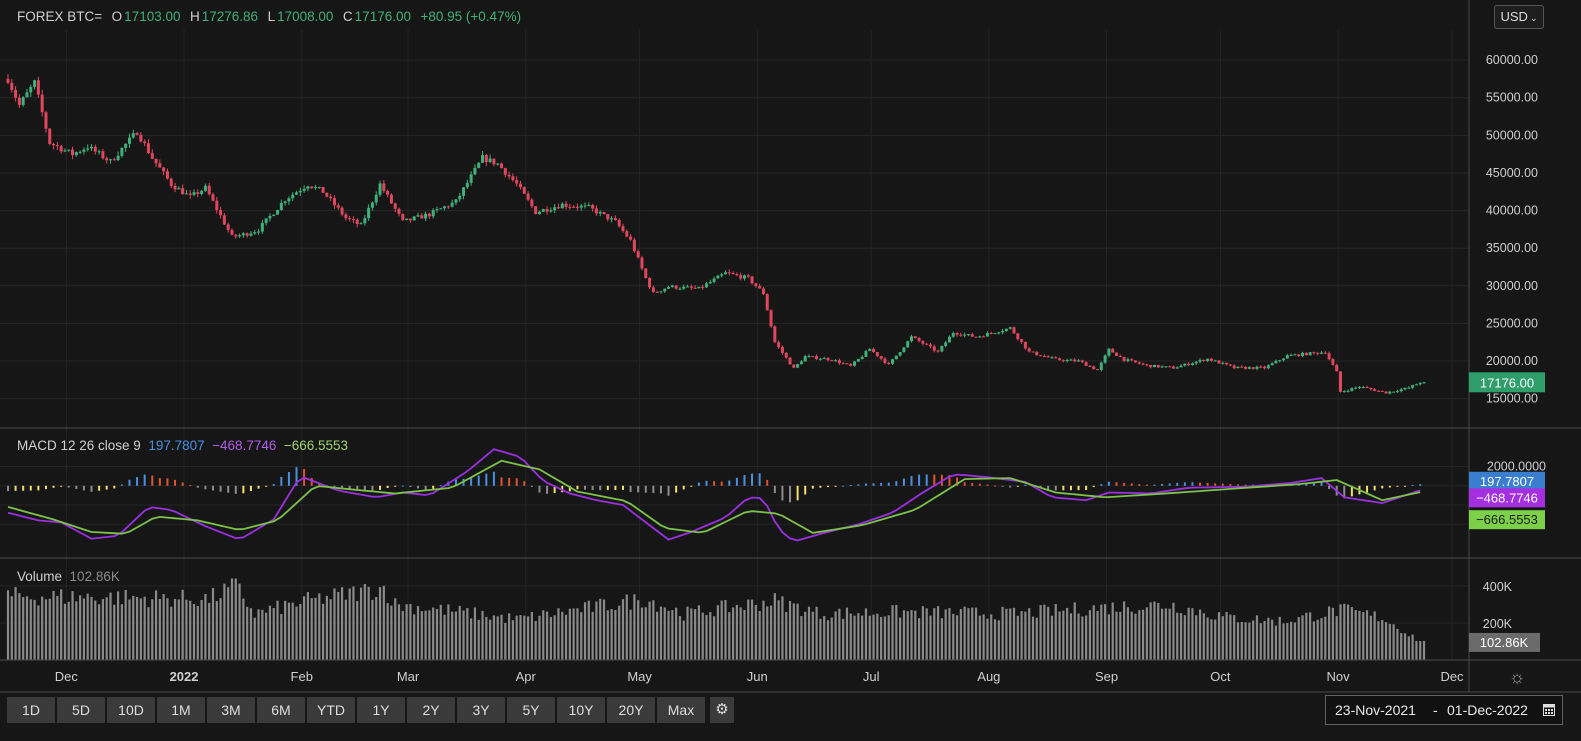 This screenshot has width=1581, height=741. I want to click on macd-value-tag, so click(1507, 498).